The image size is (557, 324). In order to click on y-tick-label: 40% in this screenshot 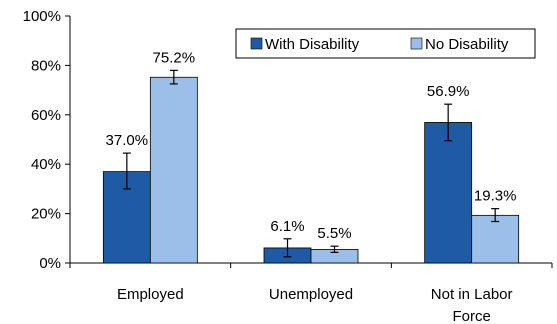, I will do `click(46, 164)`.